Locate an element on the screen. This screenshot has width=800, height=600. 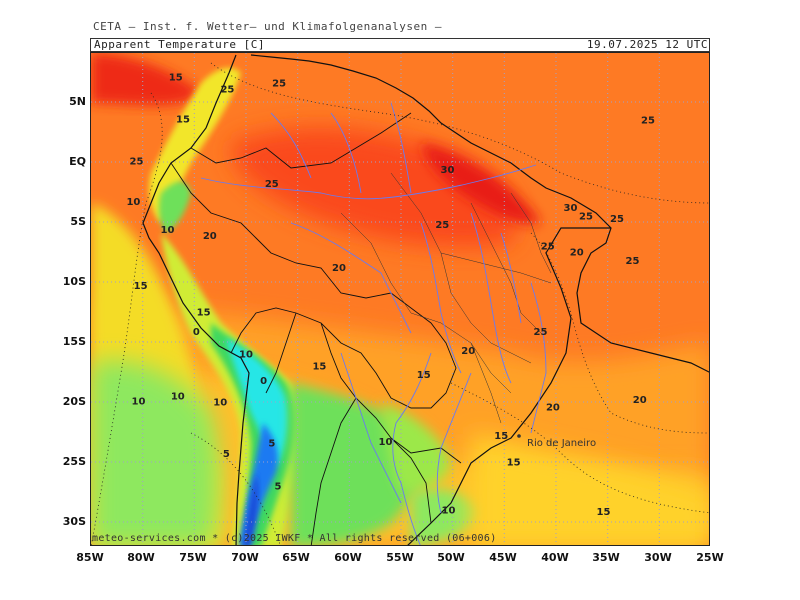
lon-label-65w: 65W is located at coordinates (296, 557).